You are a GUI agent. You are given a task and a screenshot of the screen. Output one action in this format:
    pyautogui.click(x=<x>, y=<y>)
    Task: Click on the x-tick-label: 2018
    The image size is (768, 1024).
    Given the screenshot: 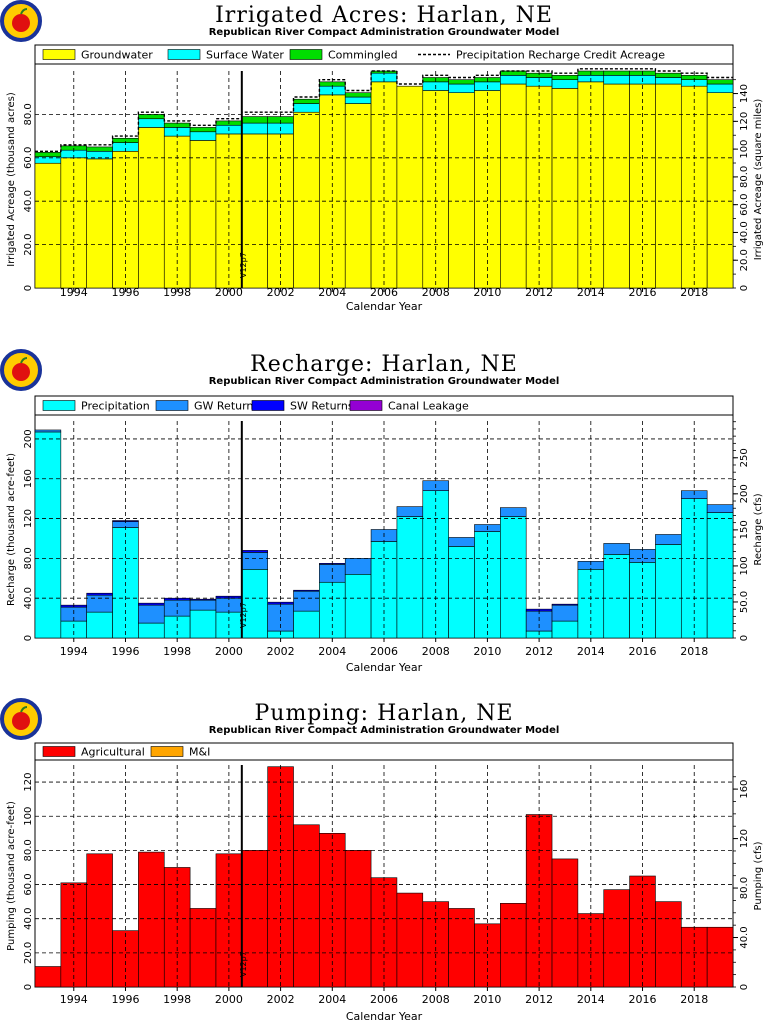 What is the action you would take?
    pyautogui.click(x=694, y=999)
    